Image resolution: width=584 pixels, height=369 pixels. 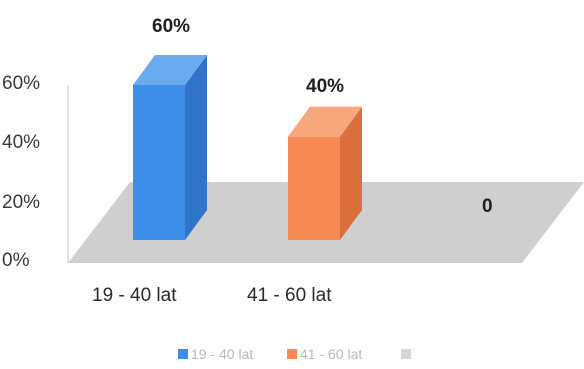 What do you see at coordinates (289, 295) in the screenshot?
I see `x-category-label: 41 - 60 lat` at bounding box center [289, 295].